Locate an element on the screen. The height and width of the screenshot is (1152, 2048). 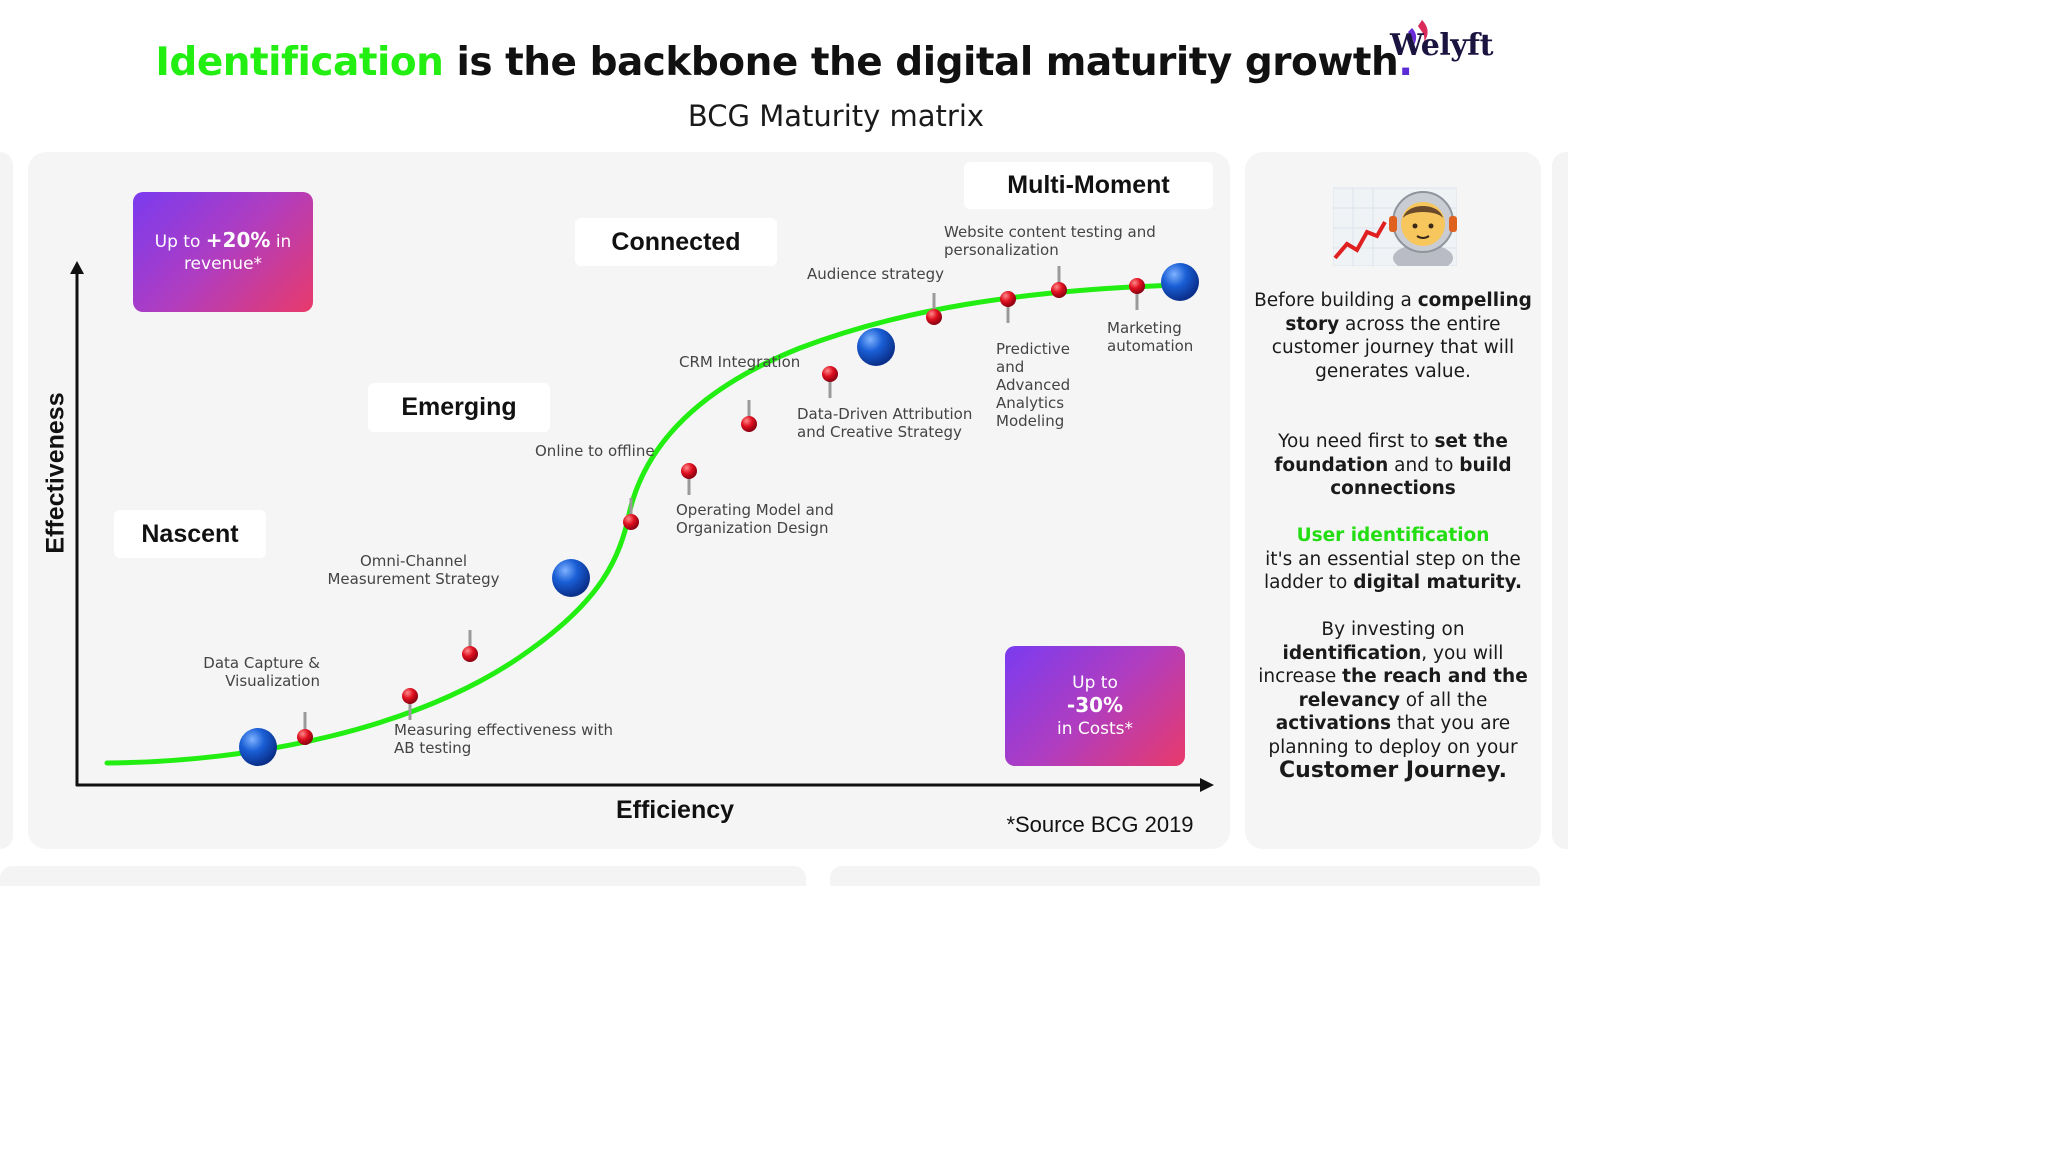
sidebar-bold-text: identification is located at coordinates (1352, 653).